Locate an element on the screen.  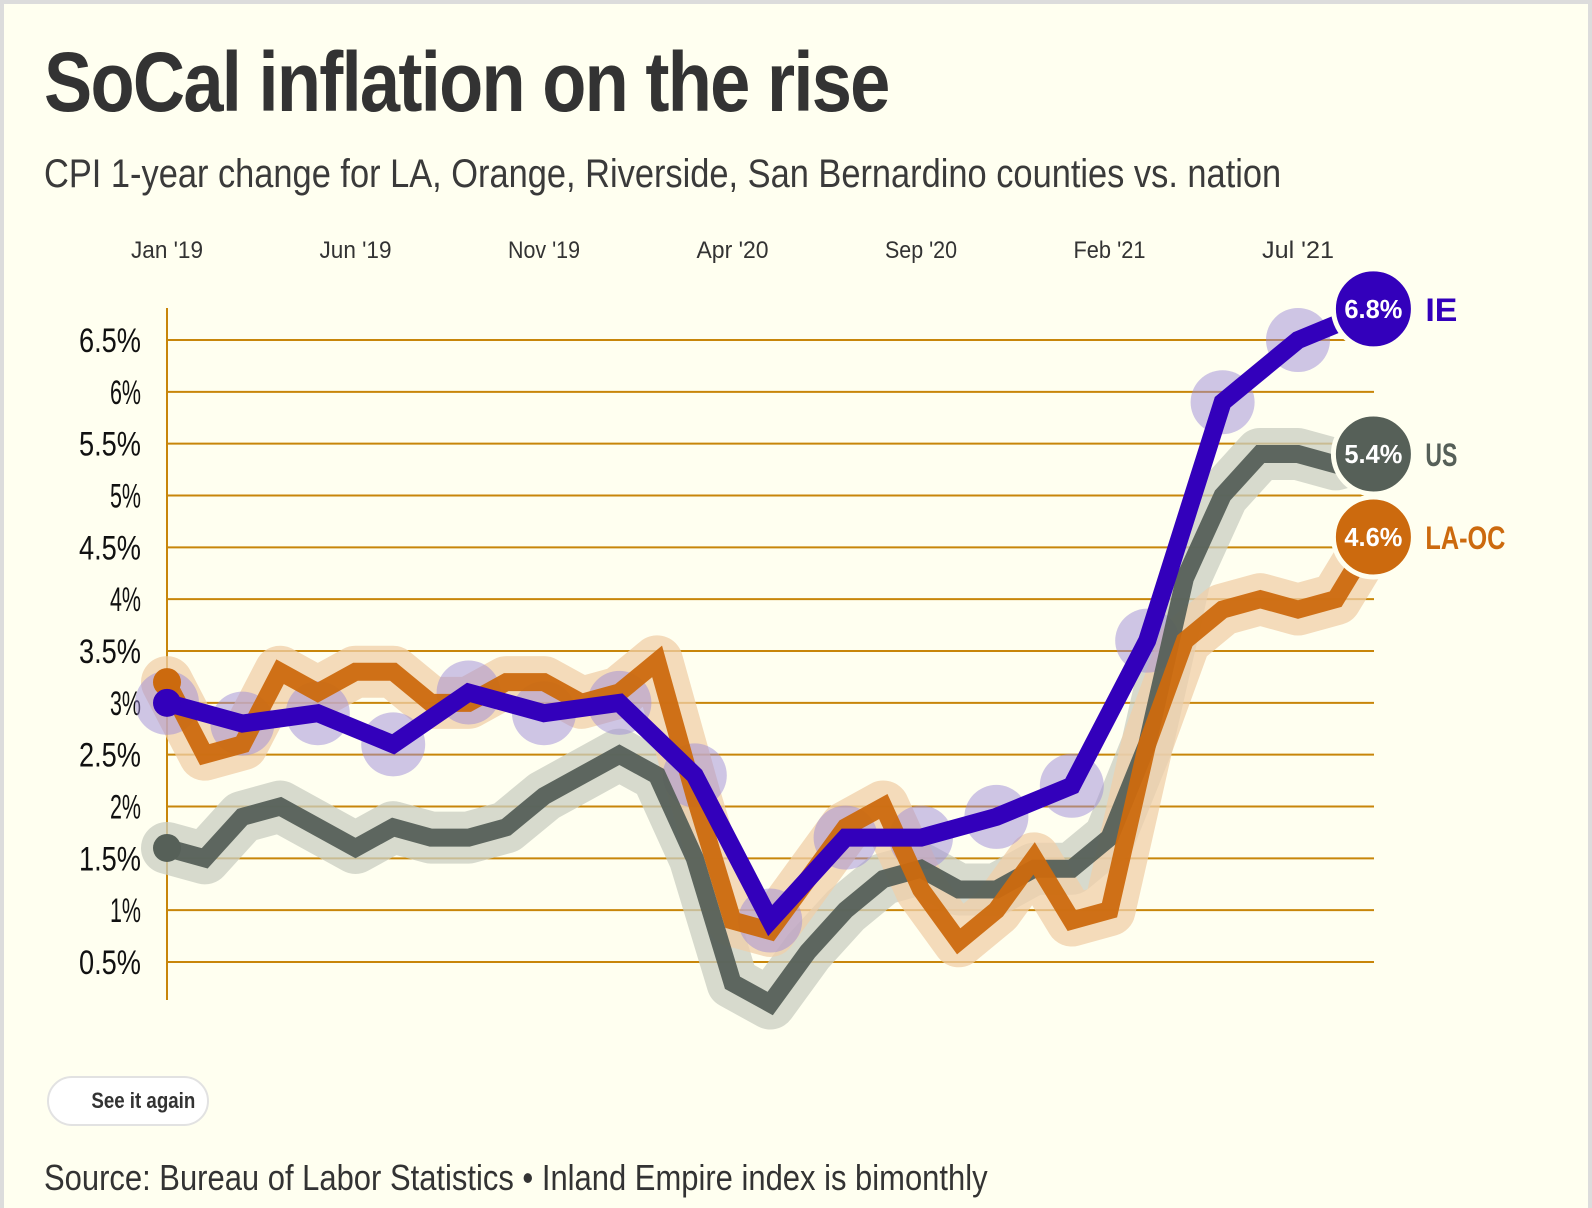
us-end-marker is located at coordinates (1373, 454).